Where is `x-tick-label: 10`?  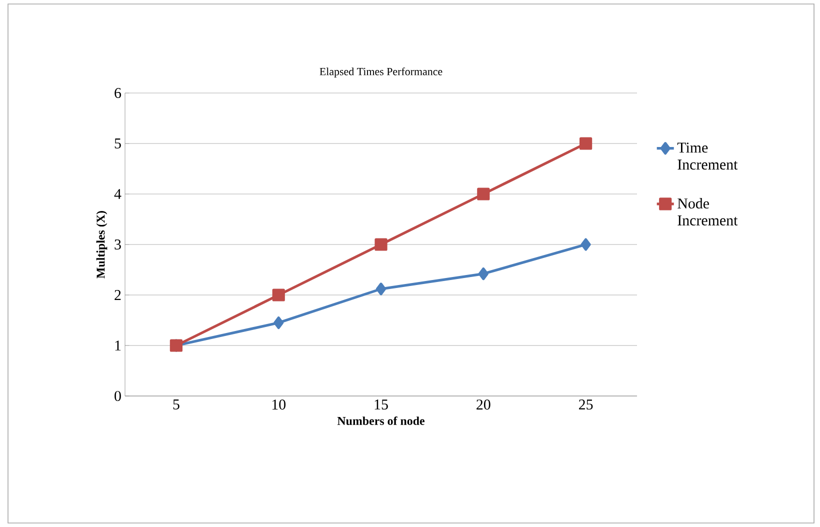 x-tick-label: 10 is located at coordinates (279, 405).